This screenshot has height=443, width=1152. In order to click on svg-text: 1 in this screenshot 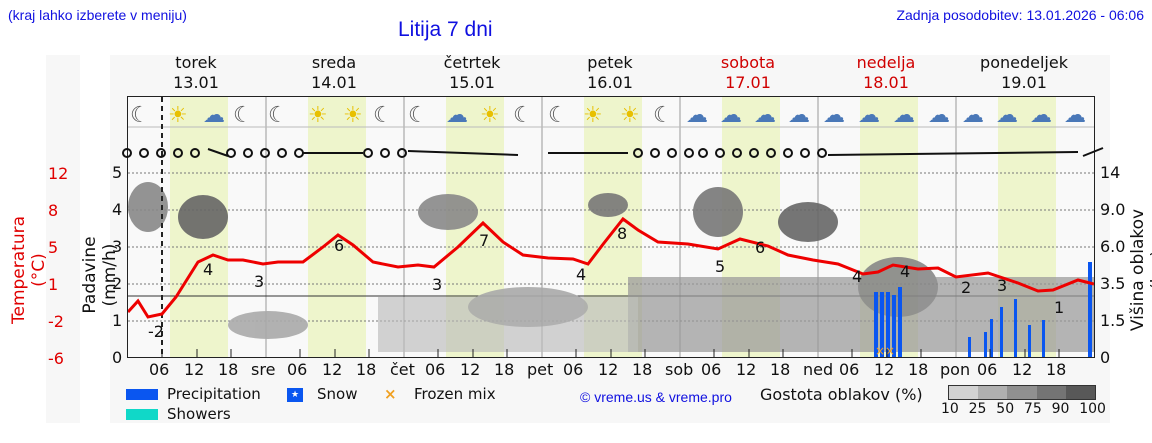, I will do `click(1059, 307)`.